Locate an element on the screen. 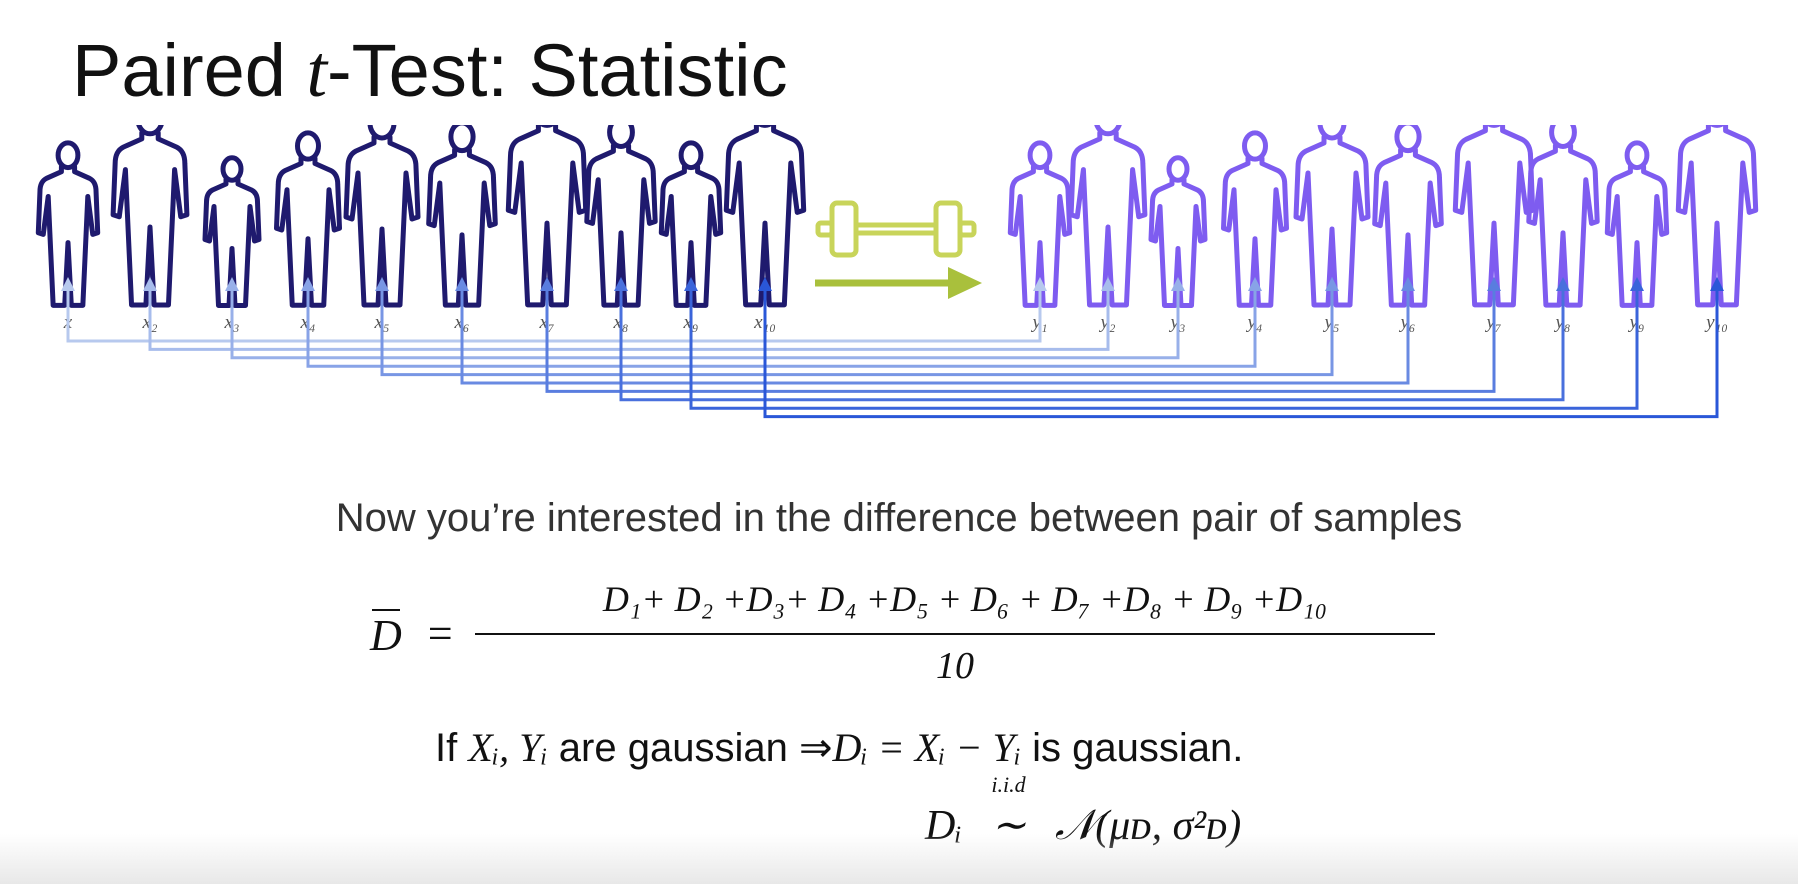  connector-arrowhead-7-y is located at coordinates (1494, 284).